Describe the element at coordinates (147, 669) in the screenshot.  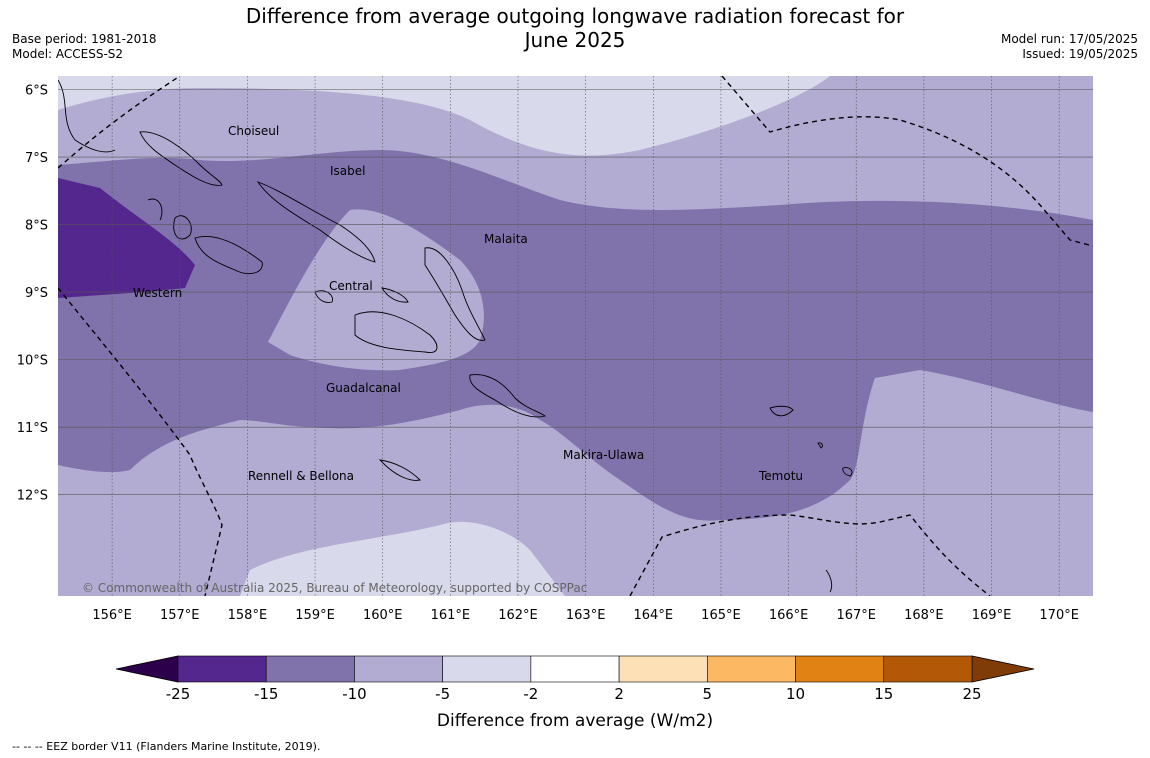
I see `colorbar-extend-low` at that location.